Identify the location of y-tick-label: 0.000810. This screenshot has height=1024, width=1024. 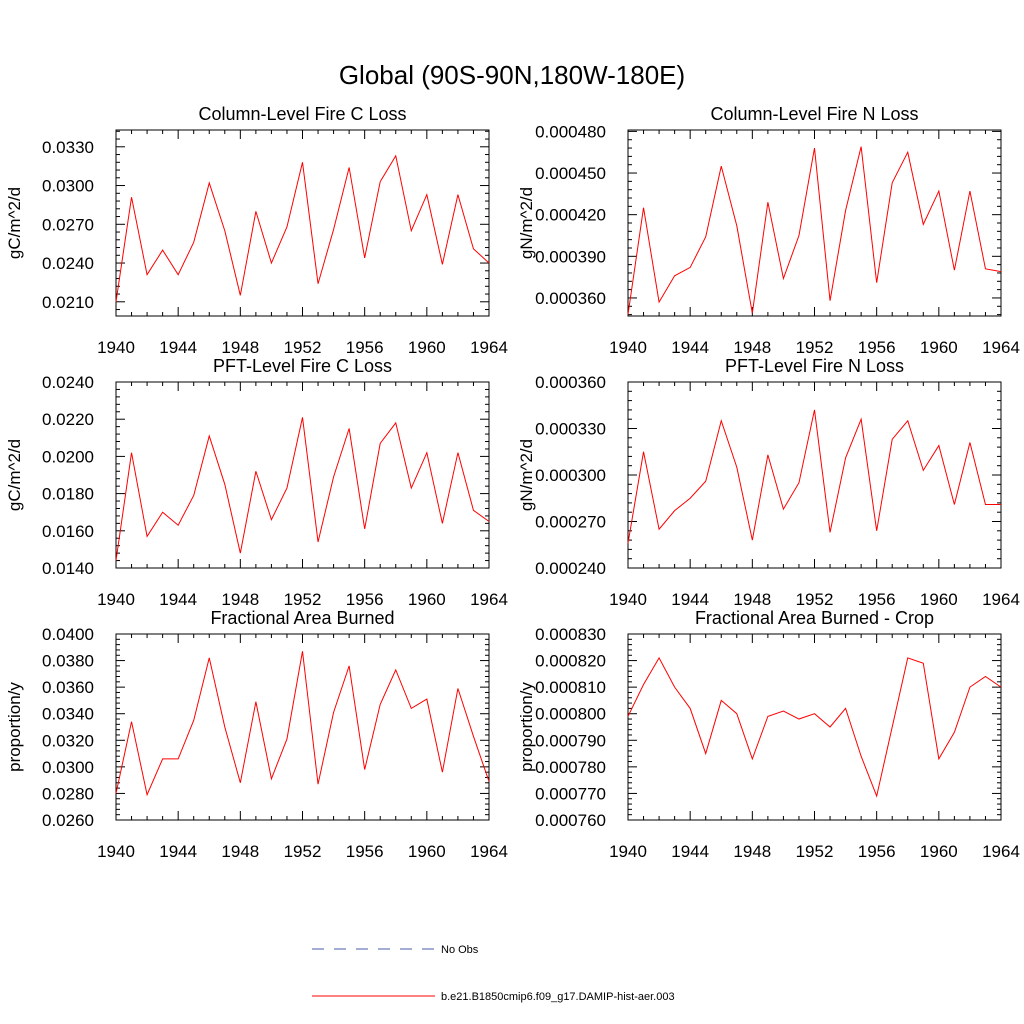
(570, 687).